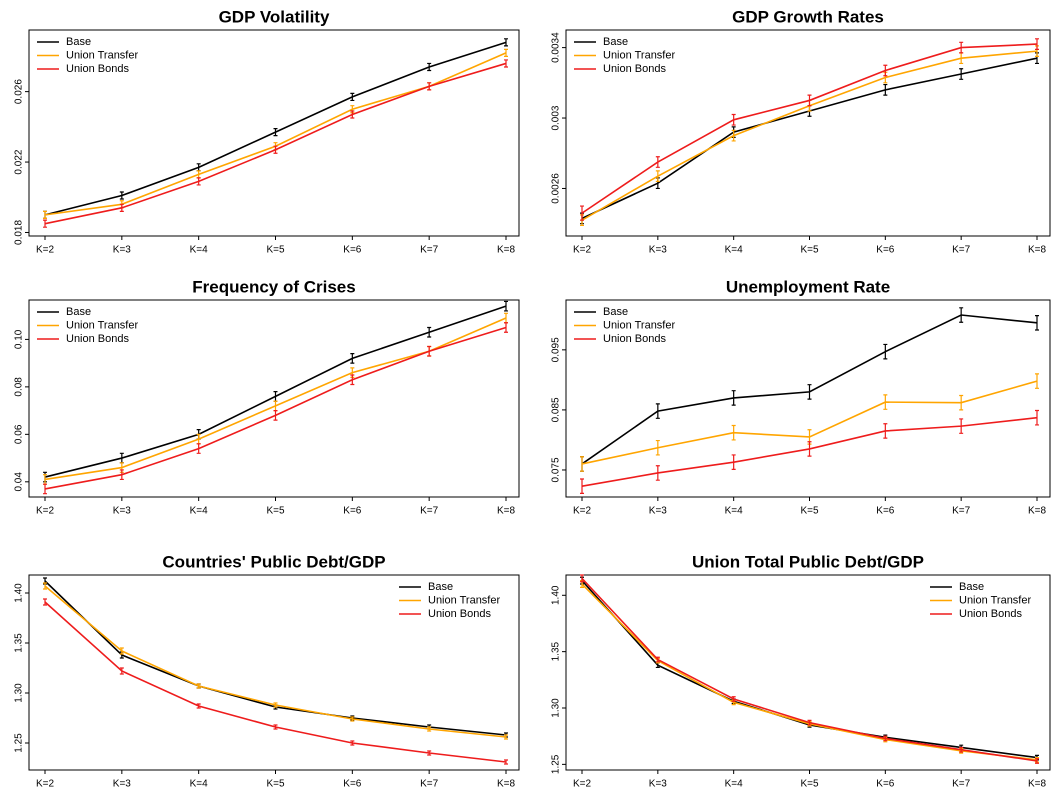 The width and height of the screenshot is (1054, 789). I want to click on series-line, so click(809, 138).